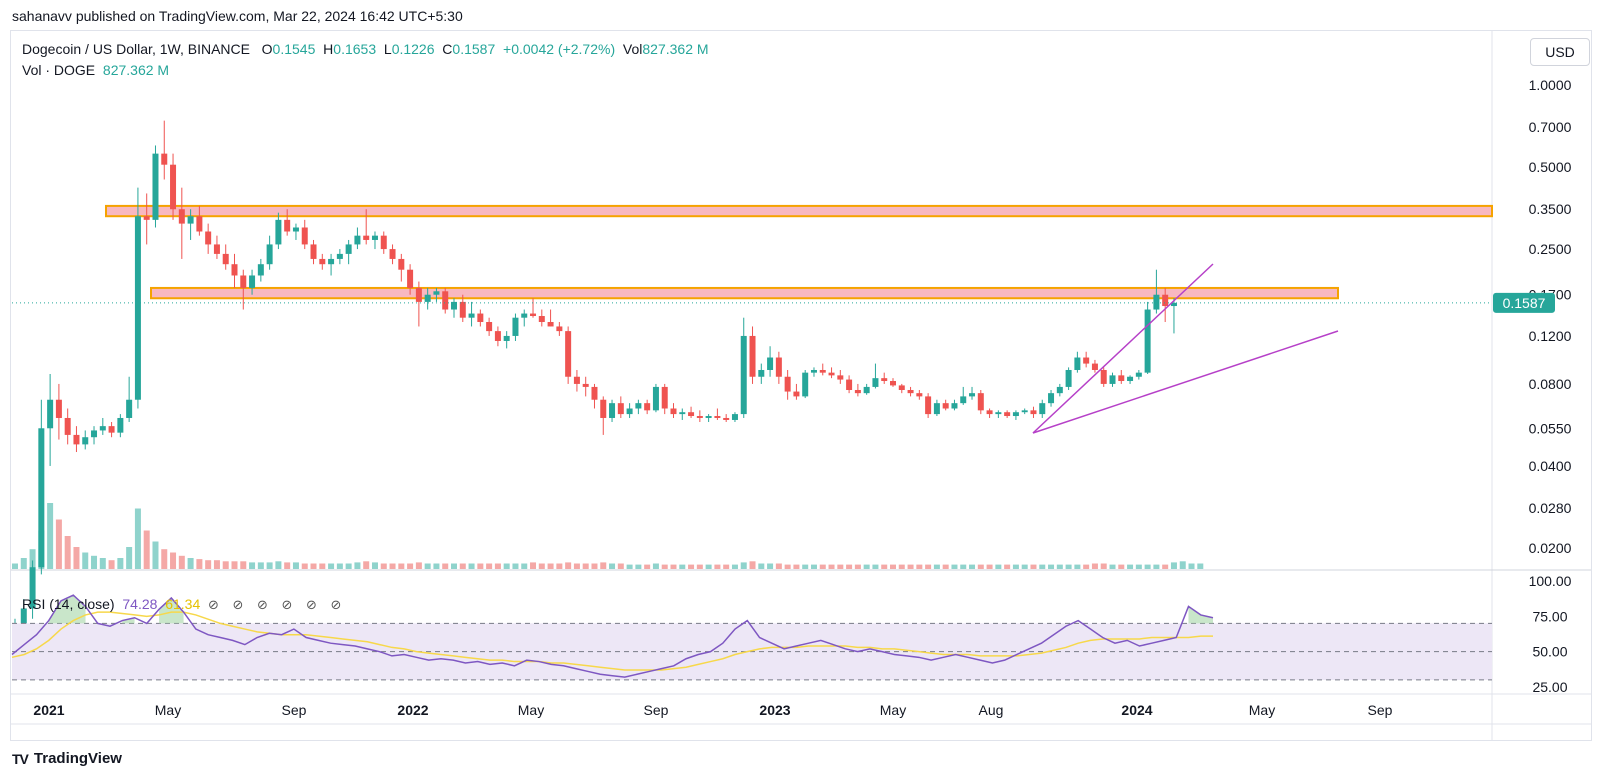  Describe the element at coordinates (59, 70) in the screenshot. I see `volume-indicator-label: Vol · DOGE` at that location.